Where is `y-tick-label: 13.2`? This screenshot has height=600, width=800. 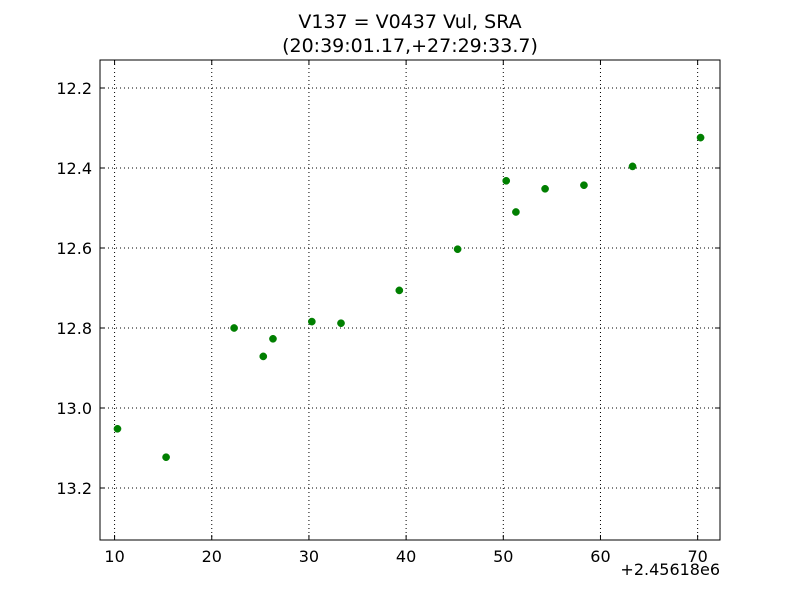
y-tick-label: 13.2 is located at coordinates (74, 488).